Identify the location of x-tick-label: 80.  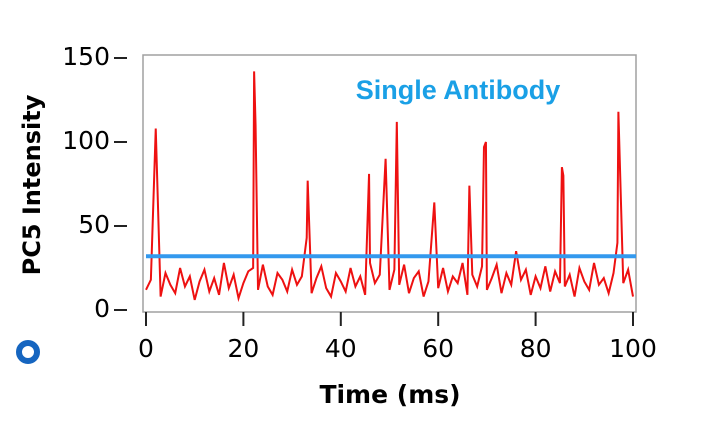
(536, 348).